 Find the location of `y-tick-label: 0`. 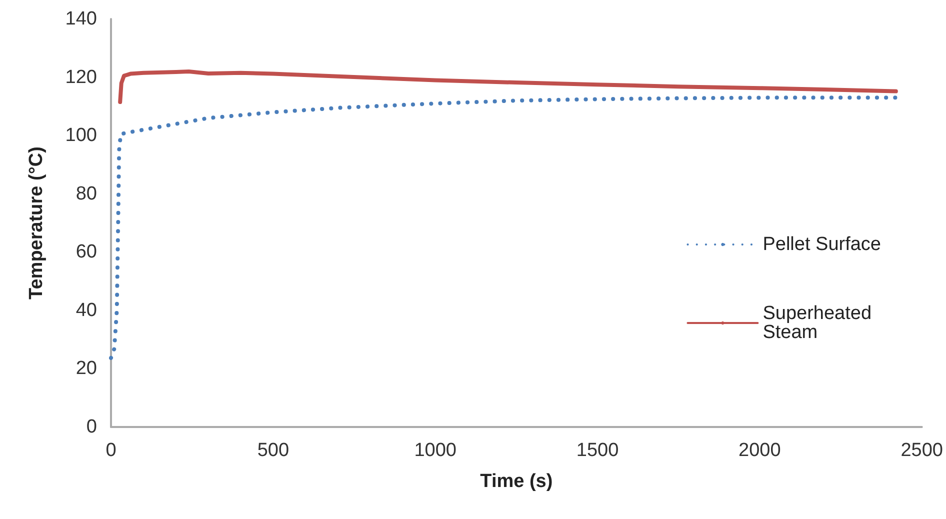

y-tick-label: 0 is located at coordinates (91, 427).